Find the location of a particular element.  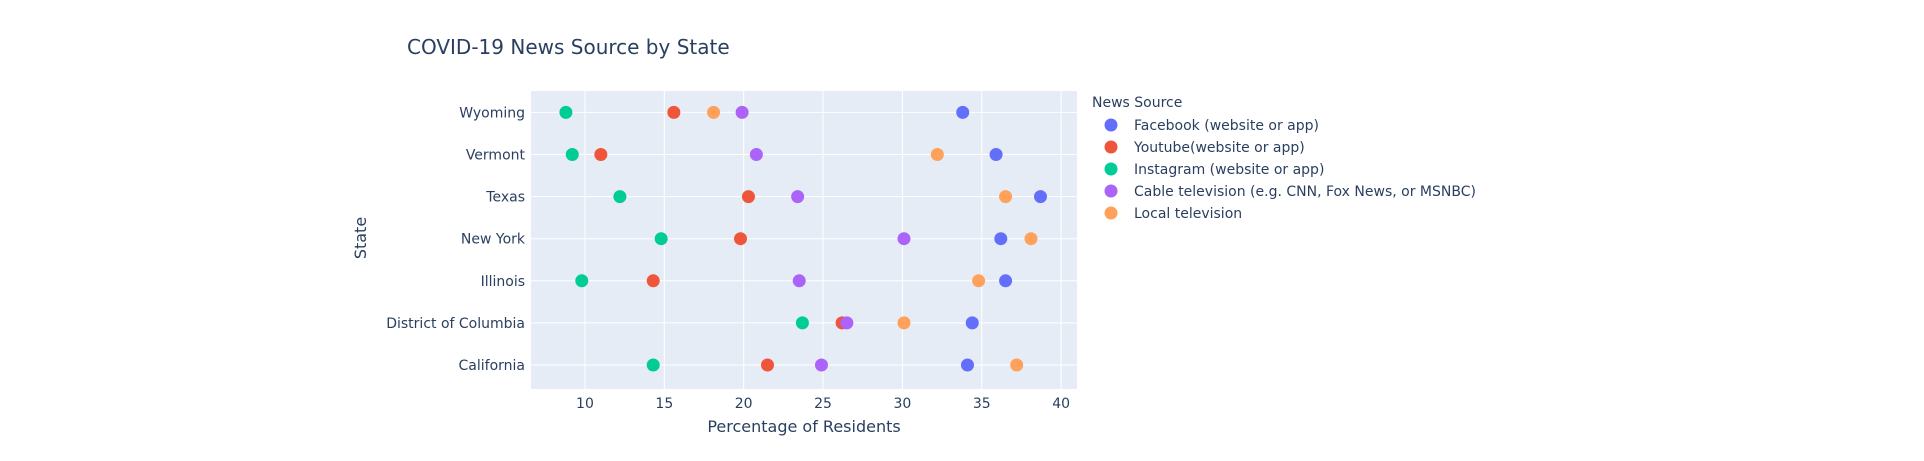

legend-label: Facebook (website or app) is located at coordinates (1226, 126).